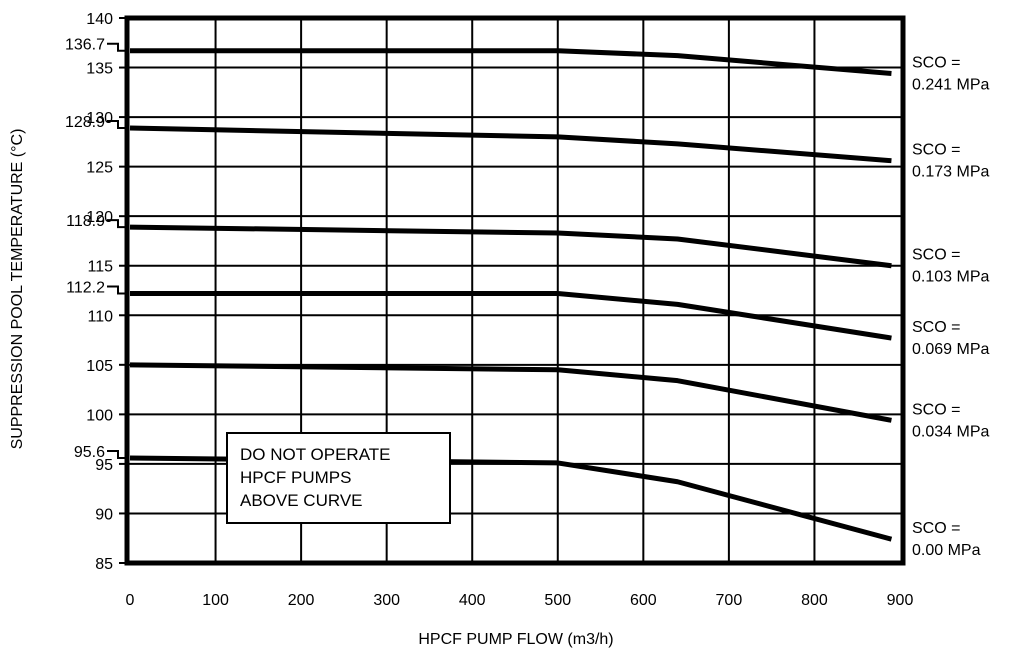 Image resolution: width=1021 pixels, height=656 pixels. What do you see at coordinates (85, 45) in the screenshot?
I see `special-tick-label: 136.7` at bounding box center [85, 45].